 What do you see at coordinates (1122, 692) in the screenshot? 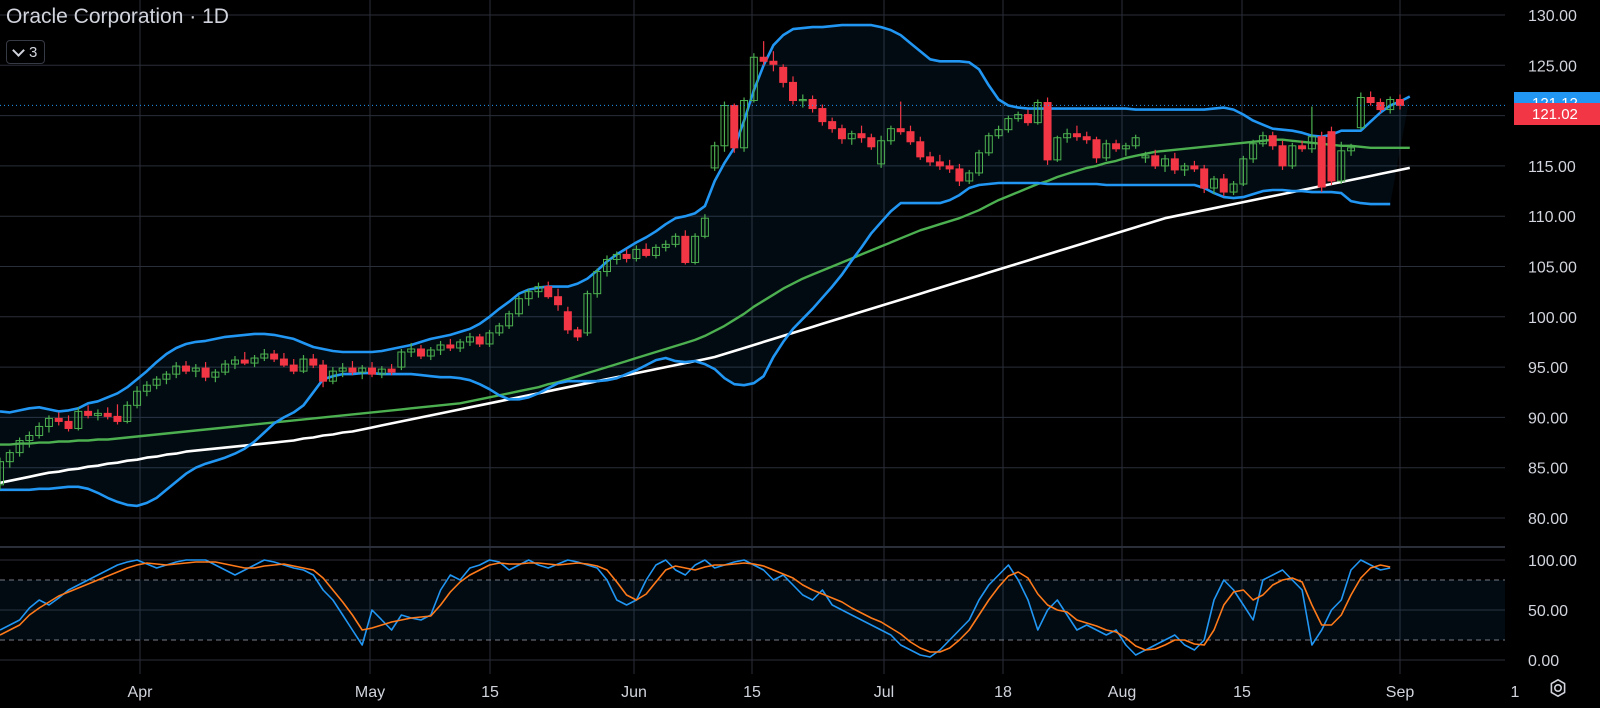
I see `time-axis-tick-label: Aug` at bounding box center [1122, 692].